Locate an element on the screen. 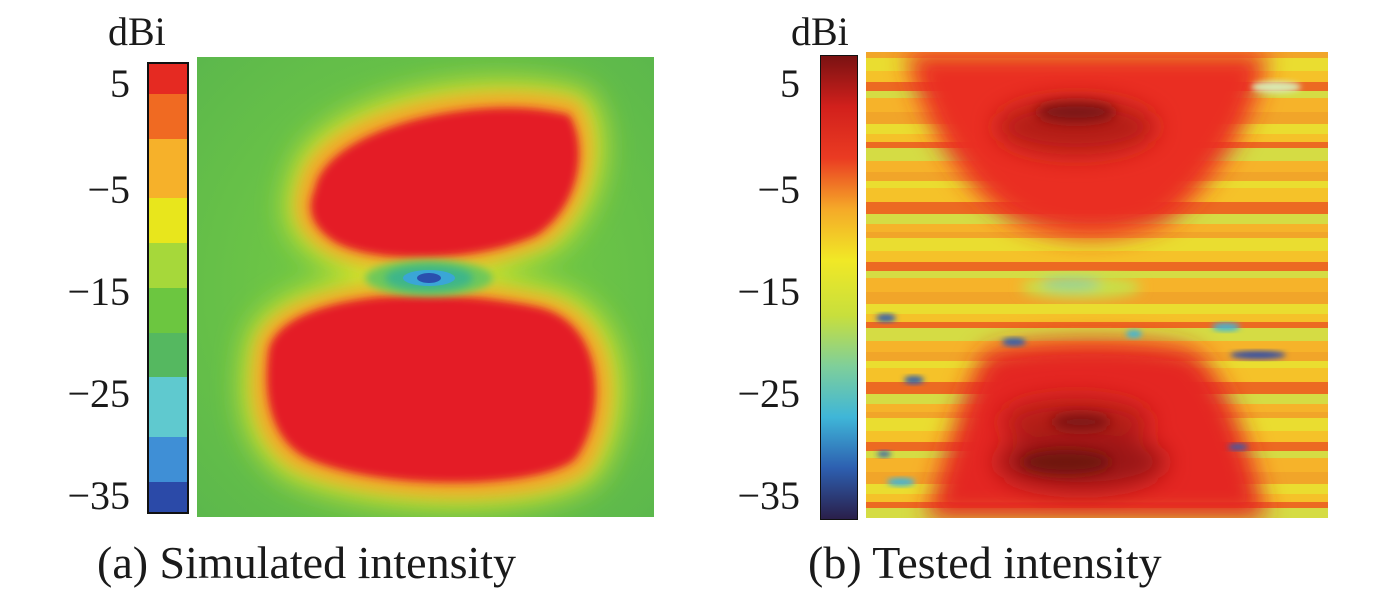 The width and height of the screenshot is (1378, 596). center-null is located at coordinates (429, 278).